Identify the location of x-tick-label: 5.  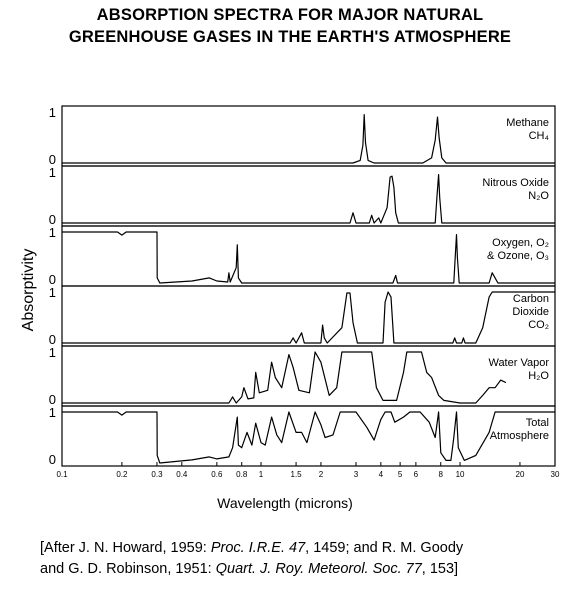
(400, 474).